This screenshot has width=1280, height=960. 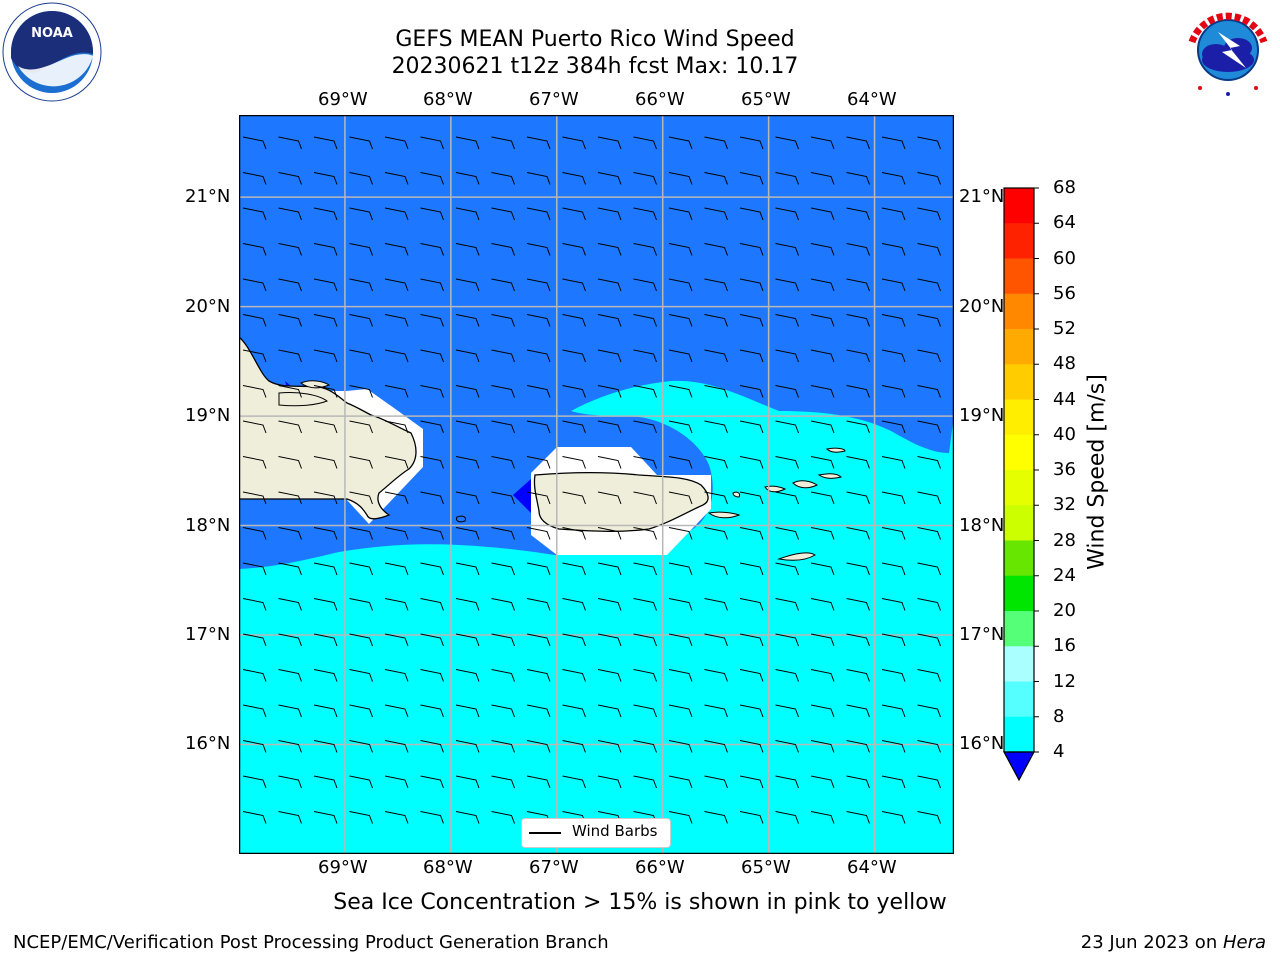 What do you see at coordinates (1064, 293) in the screenshot?
I see `colorbar-tick-label: 56` at bounding box center [1064, 293].